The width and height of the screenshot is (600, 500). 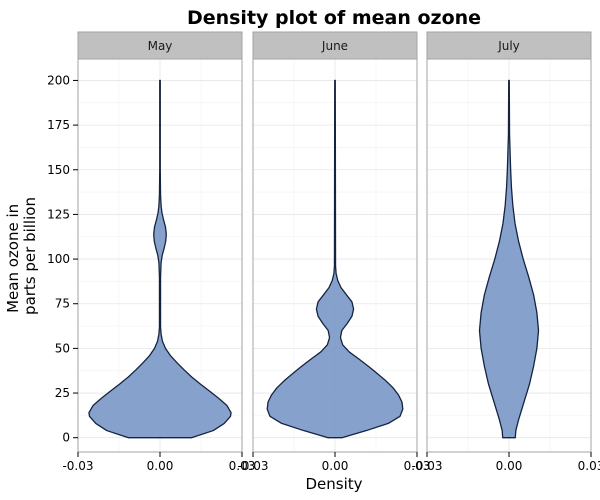 I want to click on chart-title: Density plot of mean ozone, so click(x=334, y=18).